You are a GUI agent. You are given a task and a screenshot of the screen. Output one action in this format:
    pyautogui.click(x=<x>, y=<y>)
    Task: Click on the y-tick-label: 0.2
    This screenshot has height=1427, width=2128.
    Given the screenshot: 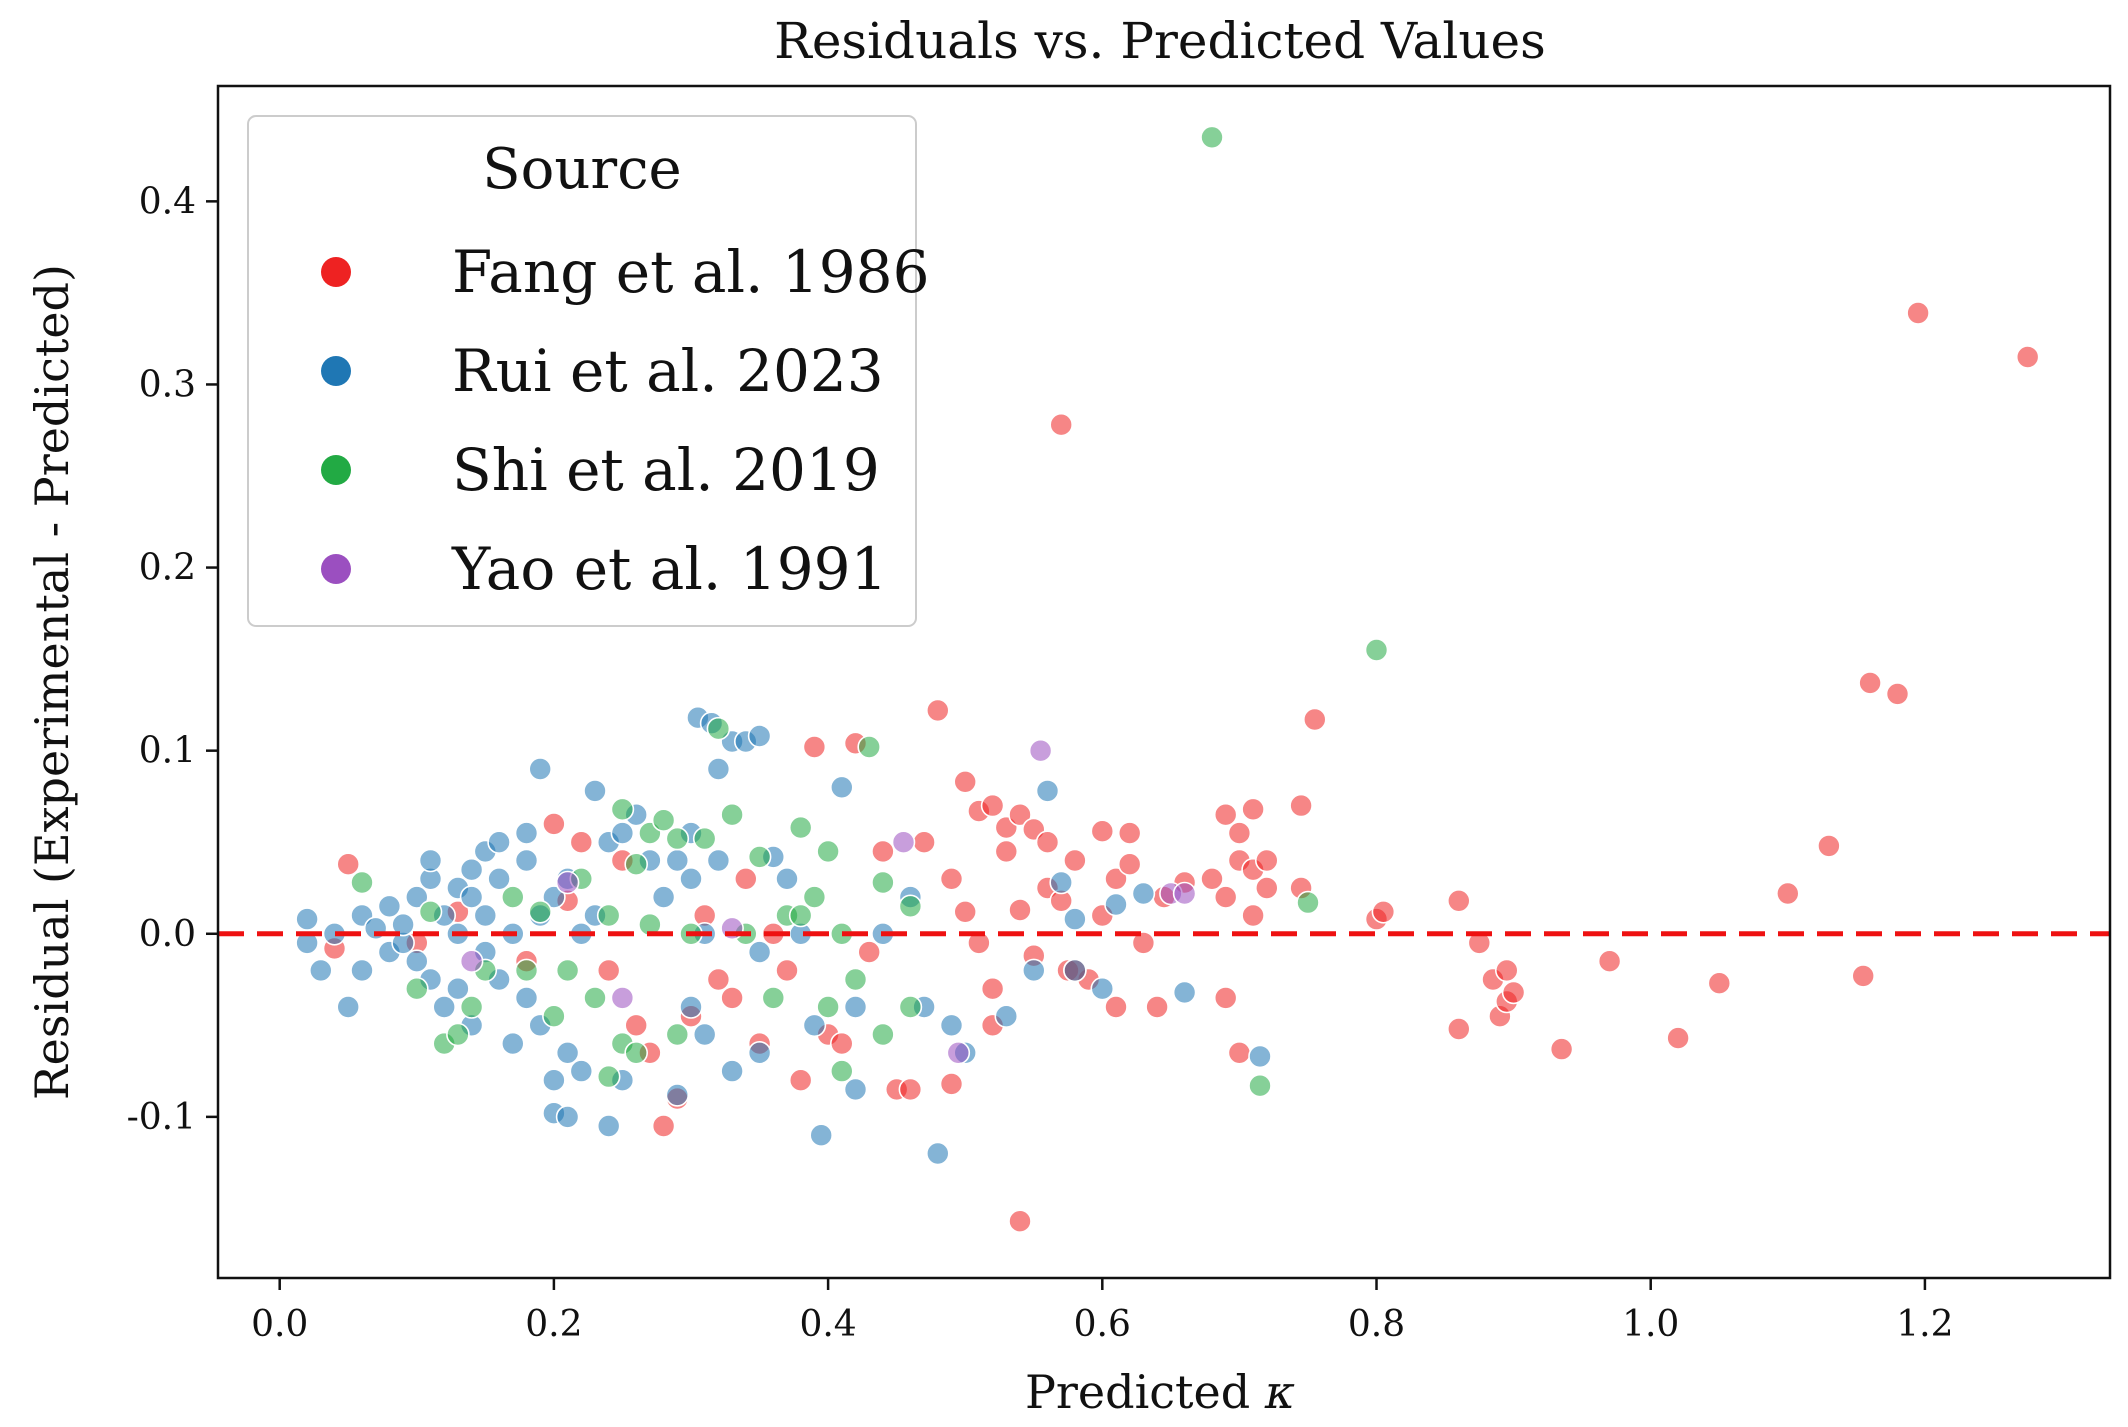 What is the action you would take?
    pyautogui.click(x=167, y=568)
    